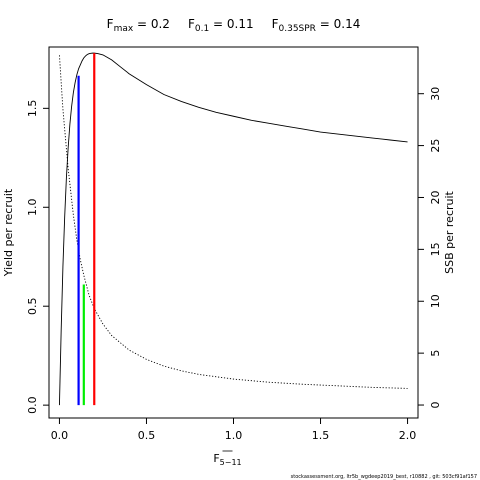 This screenshot has height=480, width=480. Describe the element at coordinates (435, 353) in the screenshot. I see `y-right-tick-label: 5` at that location.